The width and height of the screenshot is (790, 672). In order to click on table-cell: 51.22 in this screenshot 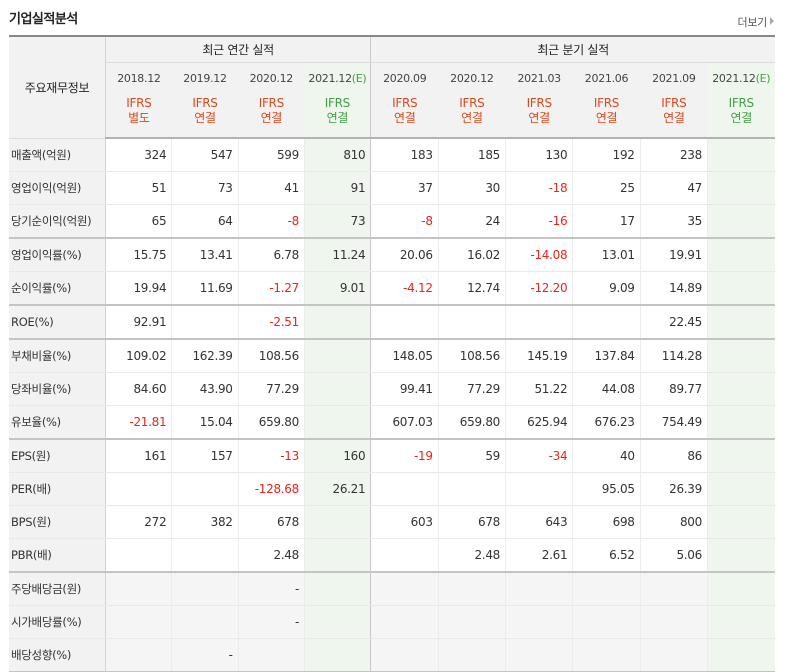, I will do `click(539, 389)`.